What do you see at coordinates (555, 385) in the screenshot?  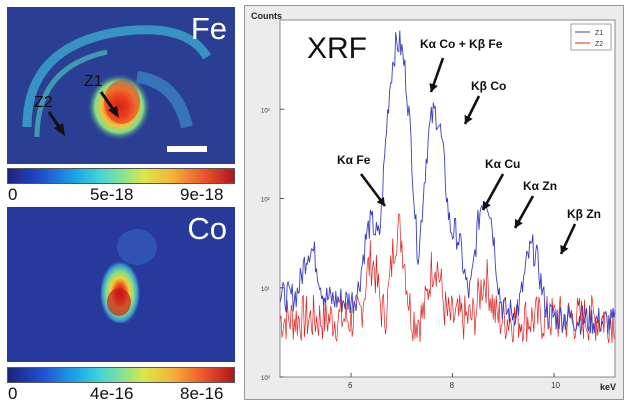 I see `x-tick-label: 10` at bounding box center [555, 385].